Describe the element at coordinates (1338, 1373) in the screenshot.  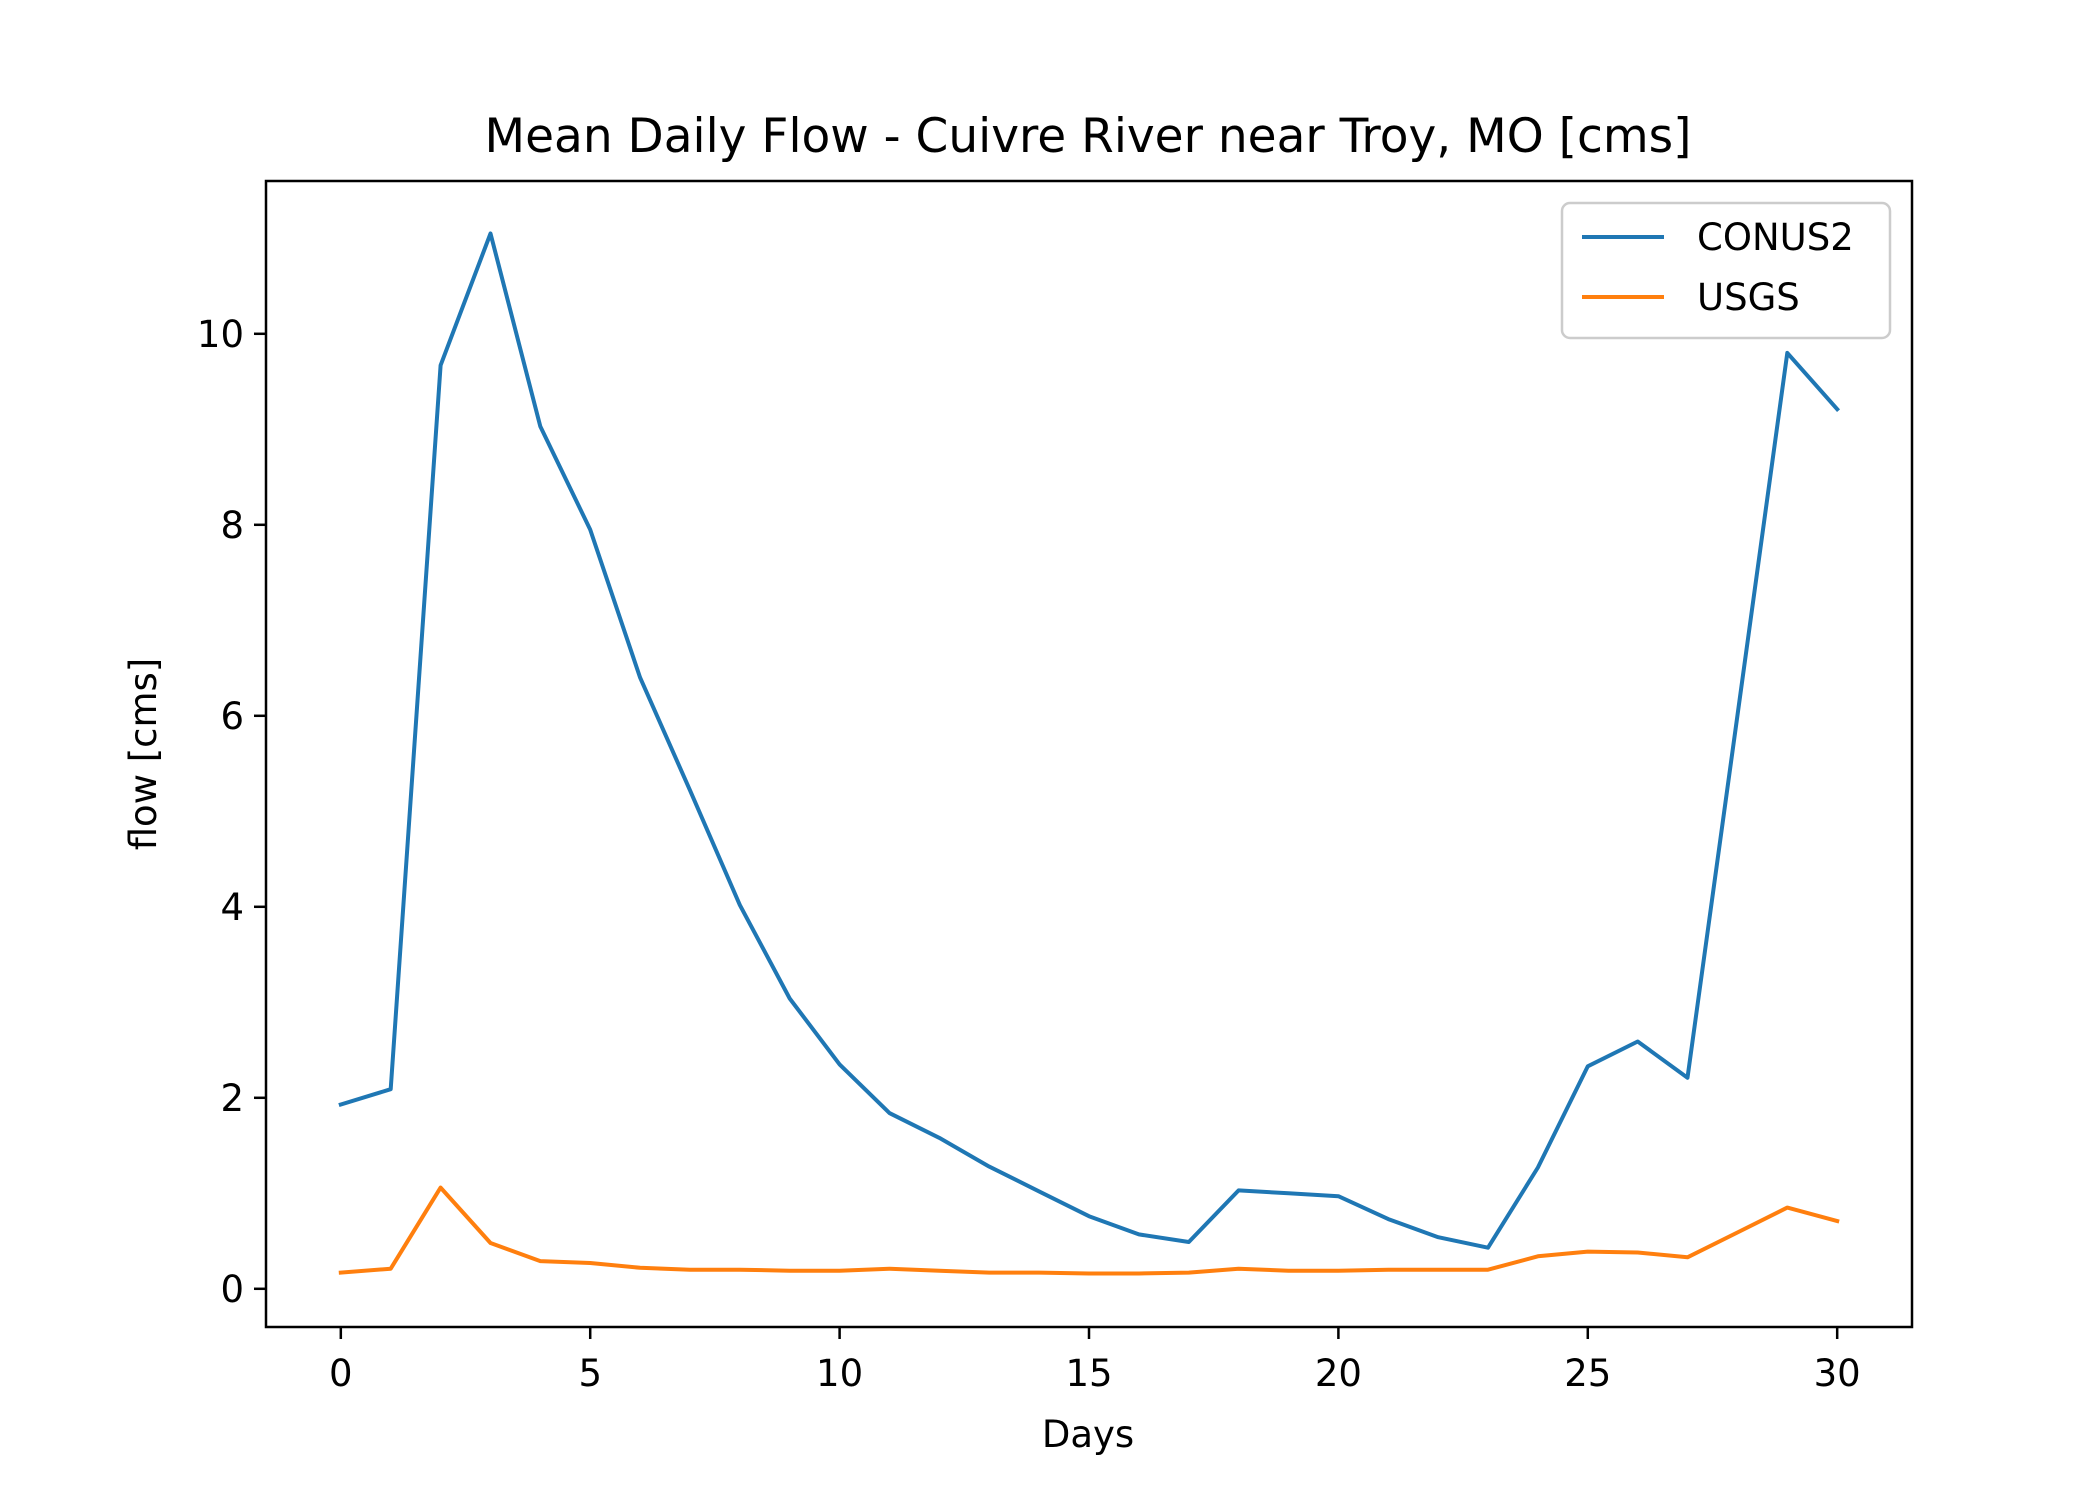
I see `x-tick-label: 20` at that location.